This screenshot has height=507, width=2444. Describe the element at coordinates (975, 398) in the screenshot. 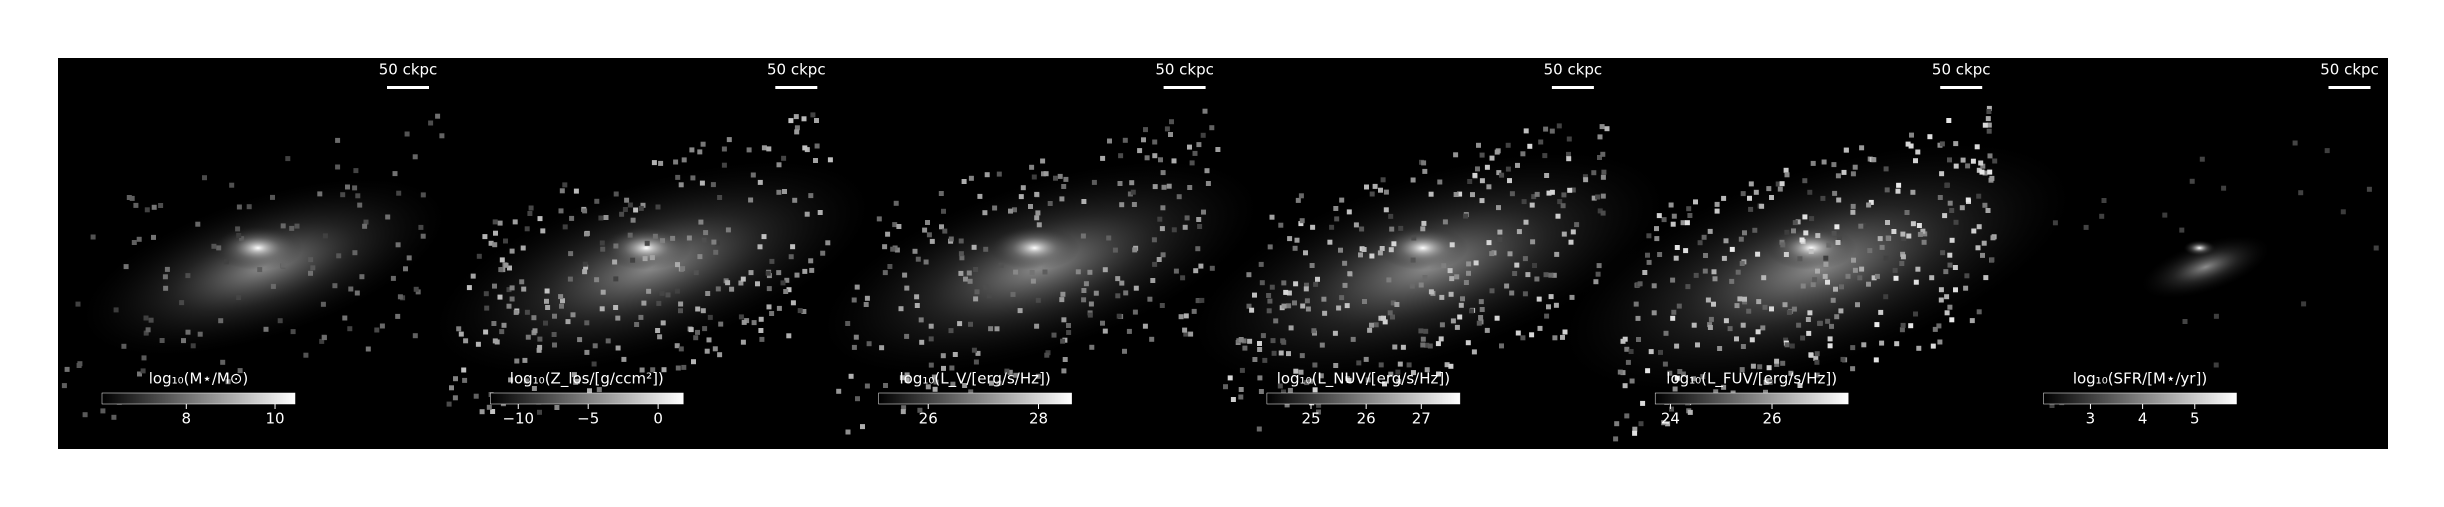

I see `colorbar` at that location.